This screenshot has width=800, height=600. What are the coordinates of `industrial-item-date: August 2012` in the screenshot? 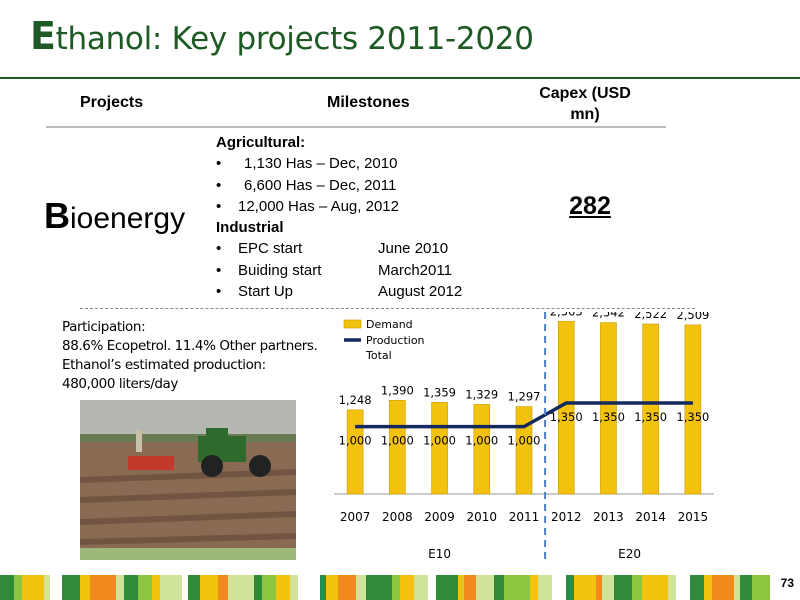 It's located at (420, 292).